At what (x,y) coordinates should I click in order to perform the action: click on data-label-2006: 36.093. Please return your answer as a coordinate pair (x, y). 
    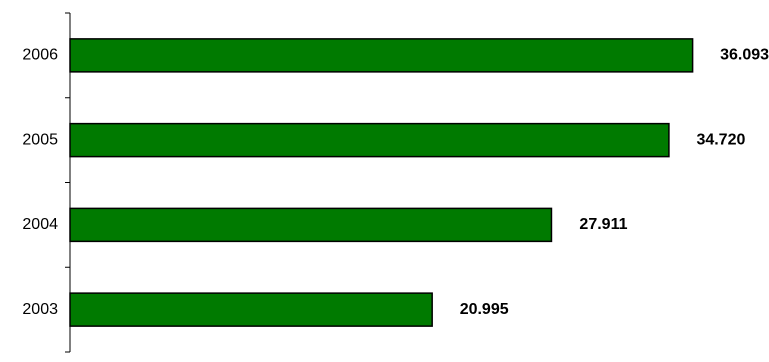
    Looking at the image, I should click on (744, 55).